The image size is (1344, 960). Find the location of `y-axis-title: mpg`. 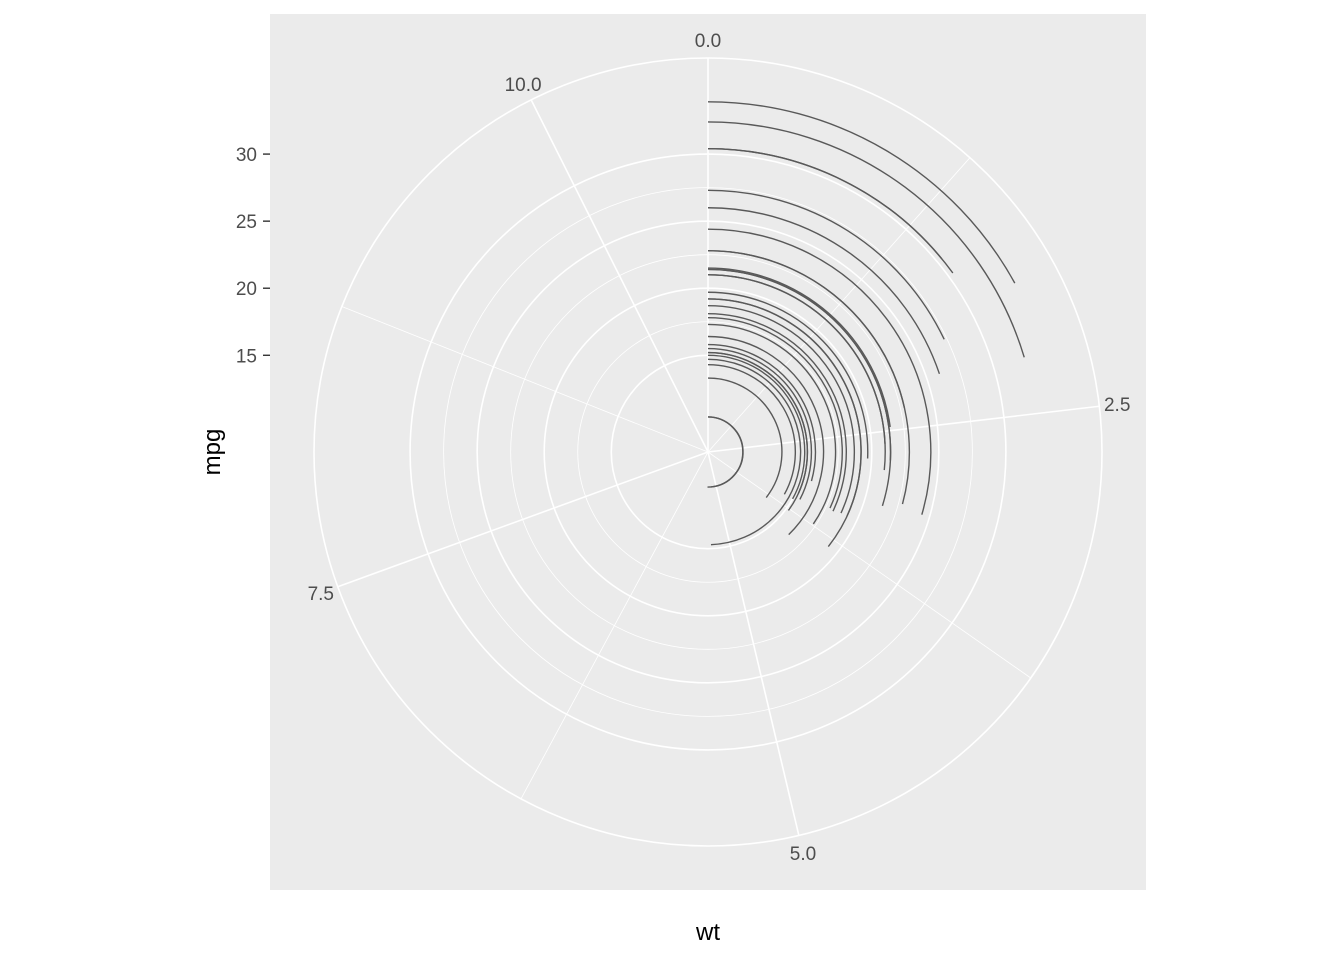

y-axis-title: mpg is located at coordinates (212, 452).